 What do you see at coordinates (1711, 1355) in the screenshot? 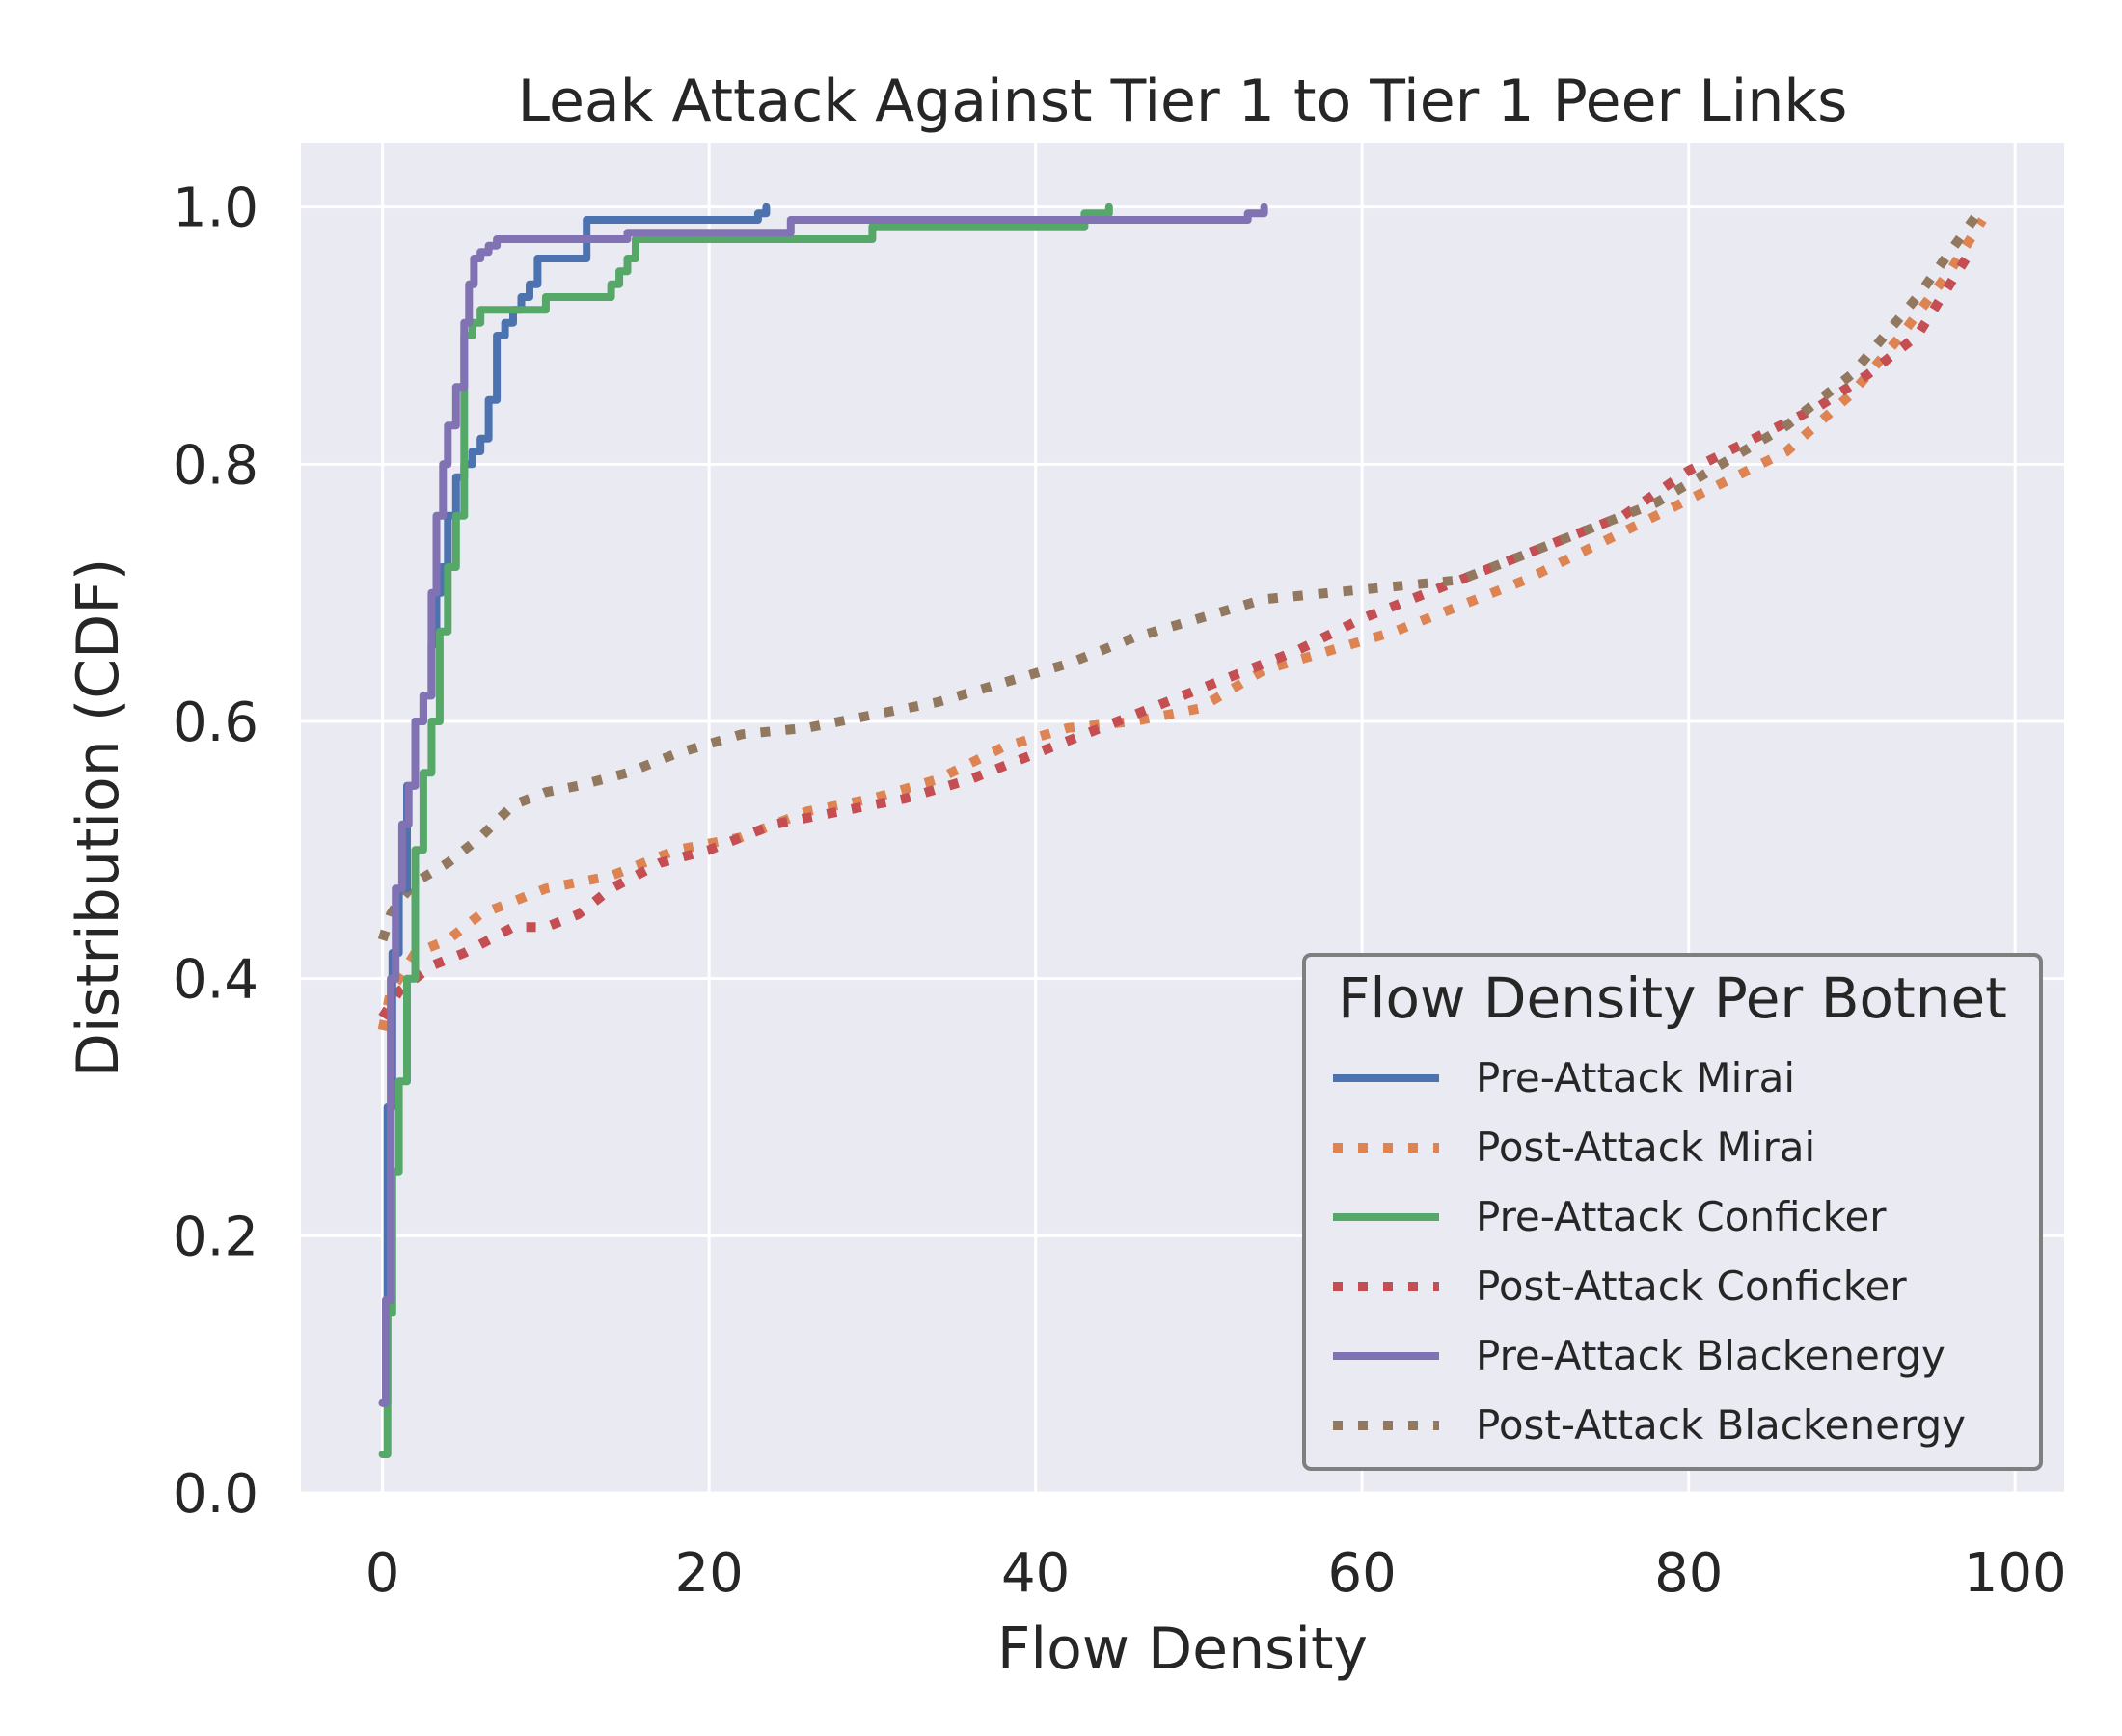
I see `legend-entry-label: Pre-Attack Blackenergy` at bounding box center [1711, 1355].